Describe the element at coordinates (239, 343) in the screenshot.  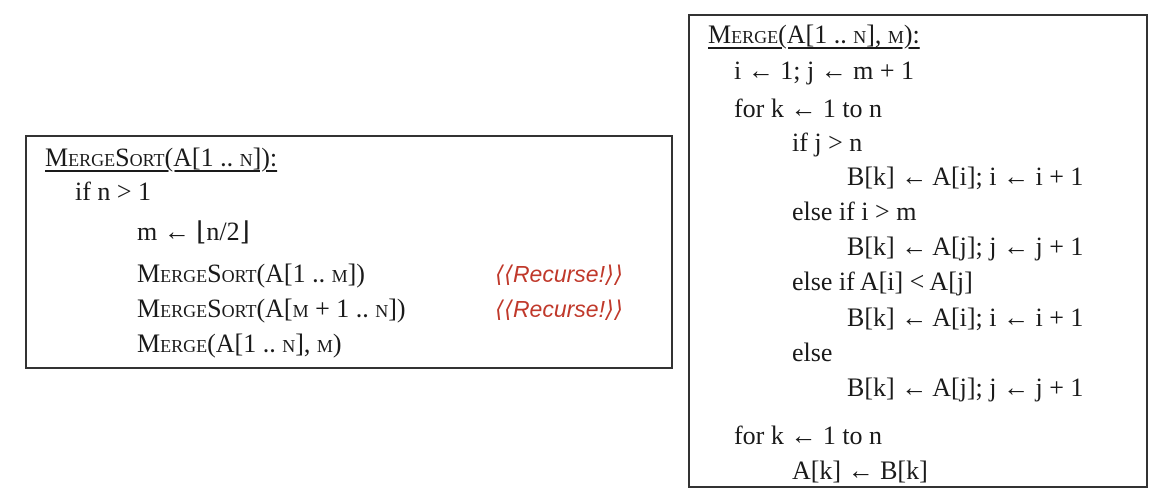
I see `mergesort-line-5: Merge(A[1 .. n], m)` at that location.